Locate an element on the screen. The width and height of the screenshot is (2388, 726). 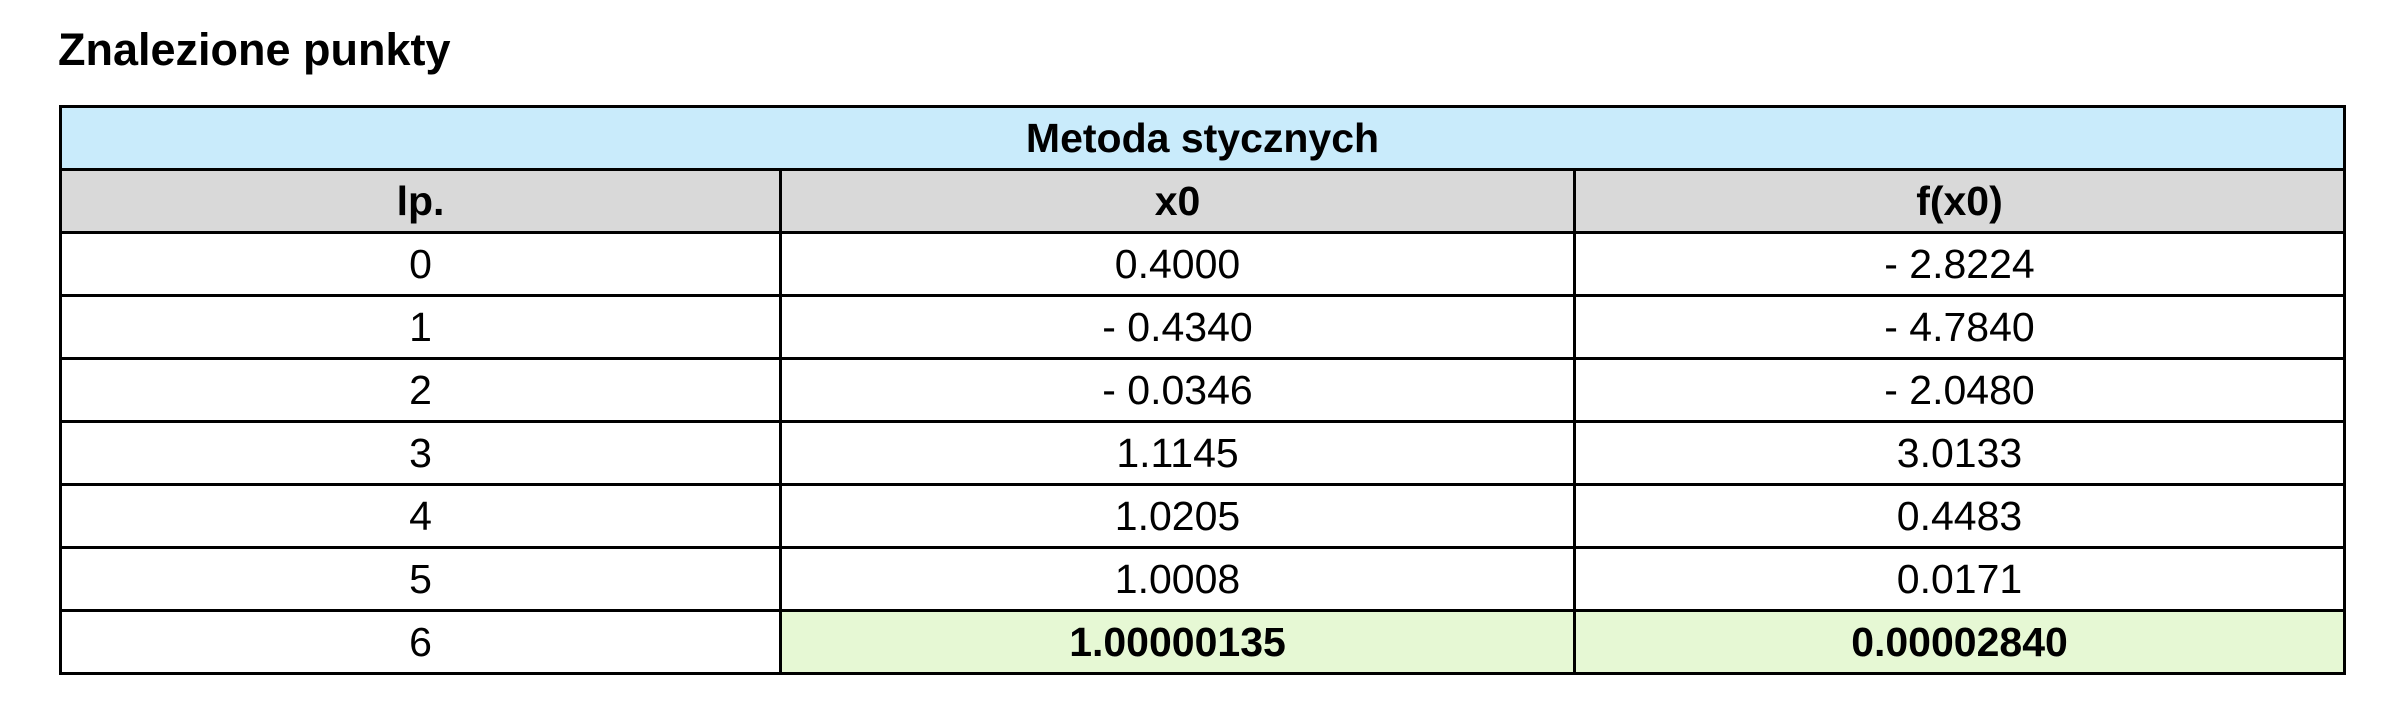
column-header-x0: x0 is located at coordinates (1177, 201).